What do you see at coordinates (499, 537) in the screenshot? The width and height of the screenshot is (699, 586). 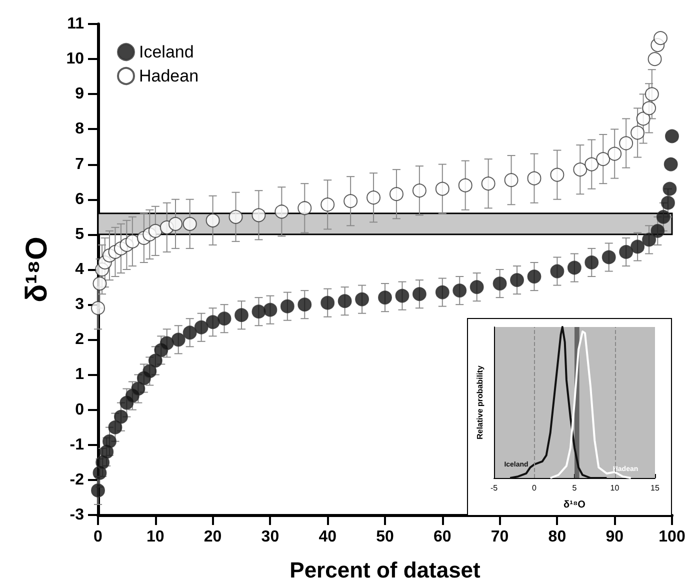 I see `x-tick-label: 70` at bounding box center [499, 537].